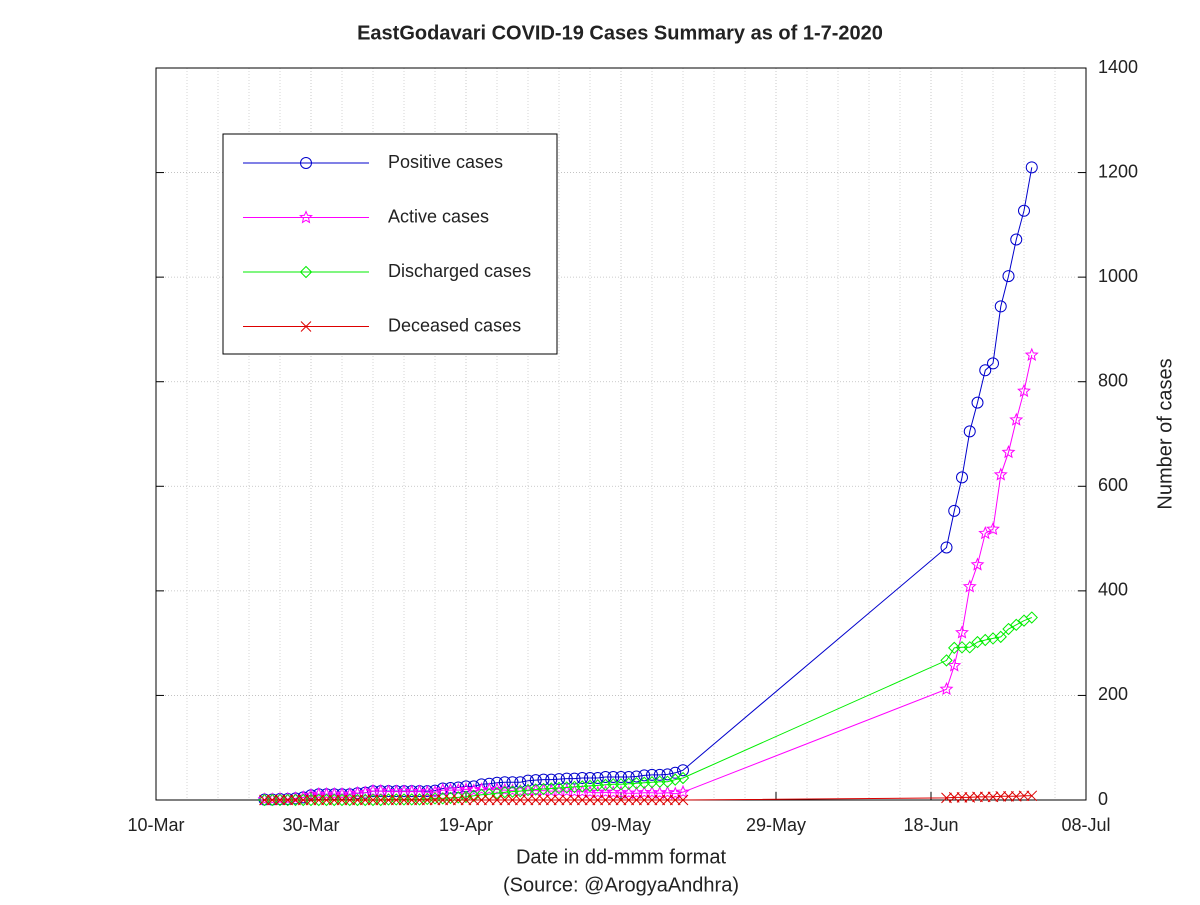 The width and height of the screenshot is (1200, 905). I want to click on legend-label: Discharged cases, so click(459, 271).